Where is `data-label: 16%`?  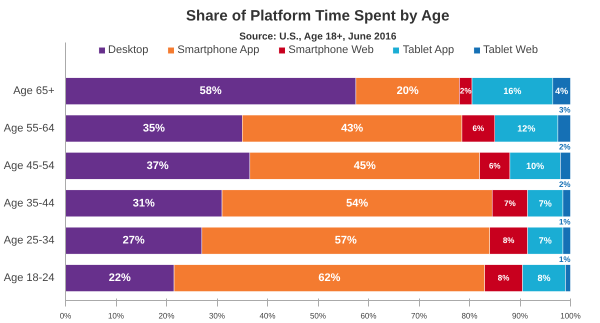 data-label: 16% is located at coordinates (512, 91).